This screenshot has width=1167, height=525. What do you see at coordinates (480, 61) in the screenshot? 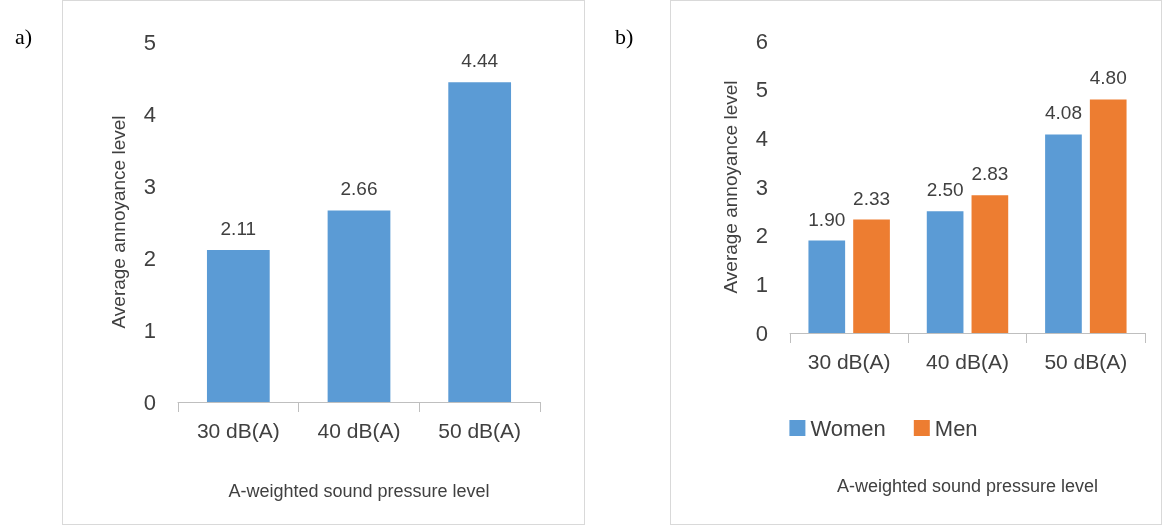
I see `data-label: 4.44` at bounding box center [480, 61].